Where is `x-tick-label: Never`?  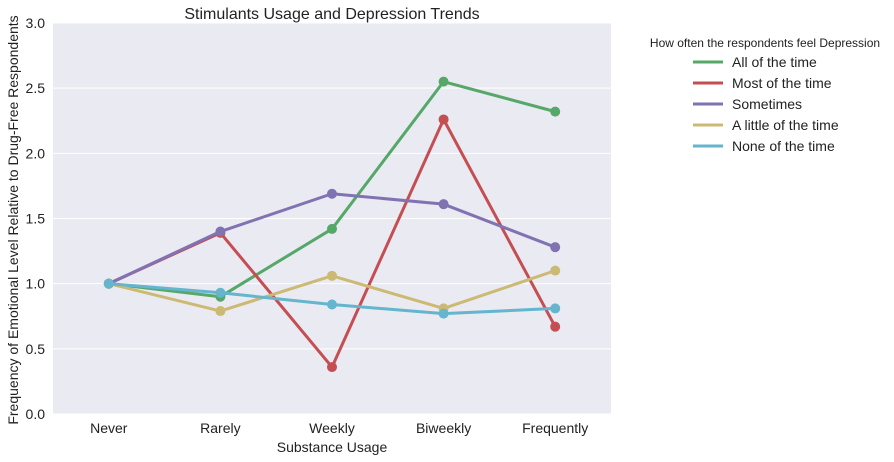
x-tick-label: Never is located at coordinates (109, 428).